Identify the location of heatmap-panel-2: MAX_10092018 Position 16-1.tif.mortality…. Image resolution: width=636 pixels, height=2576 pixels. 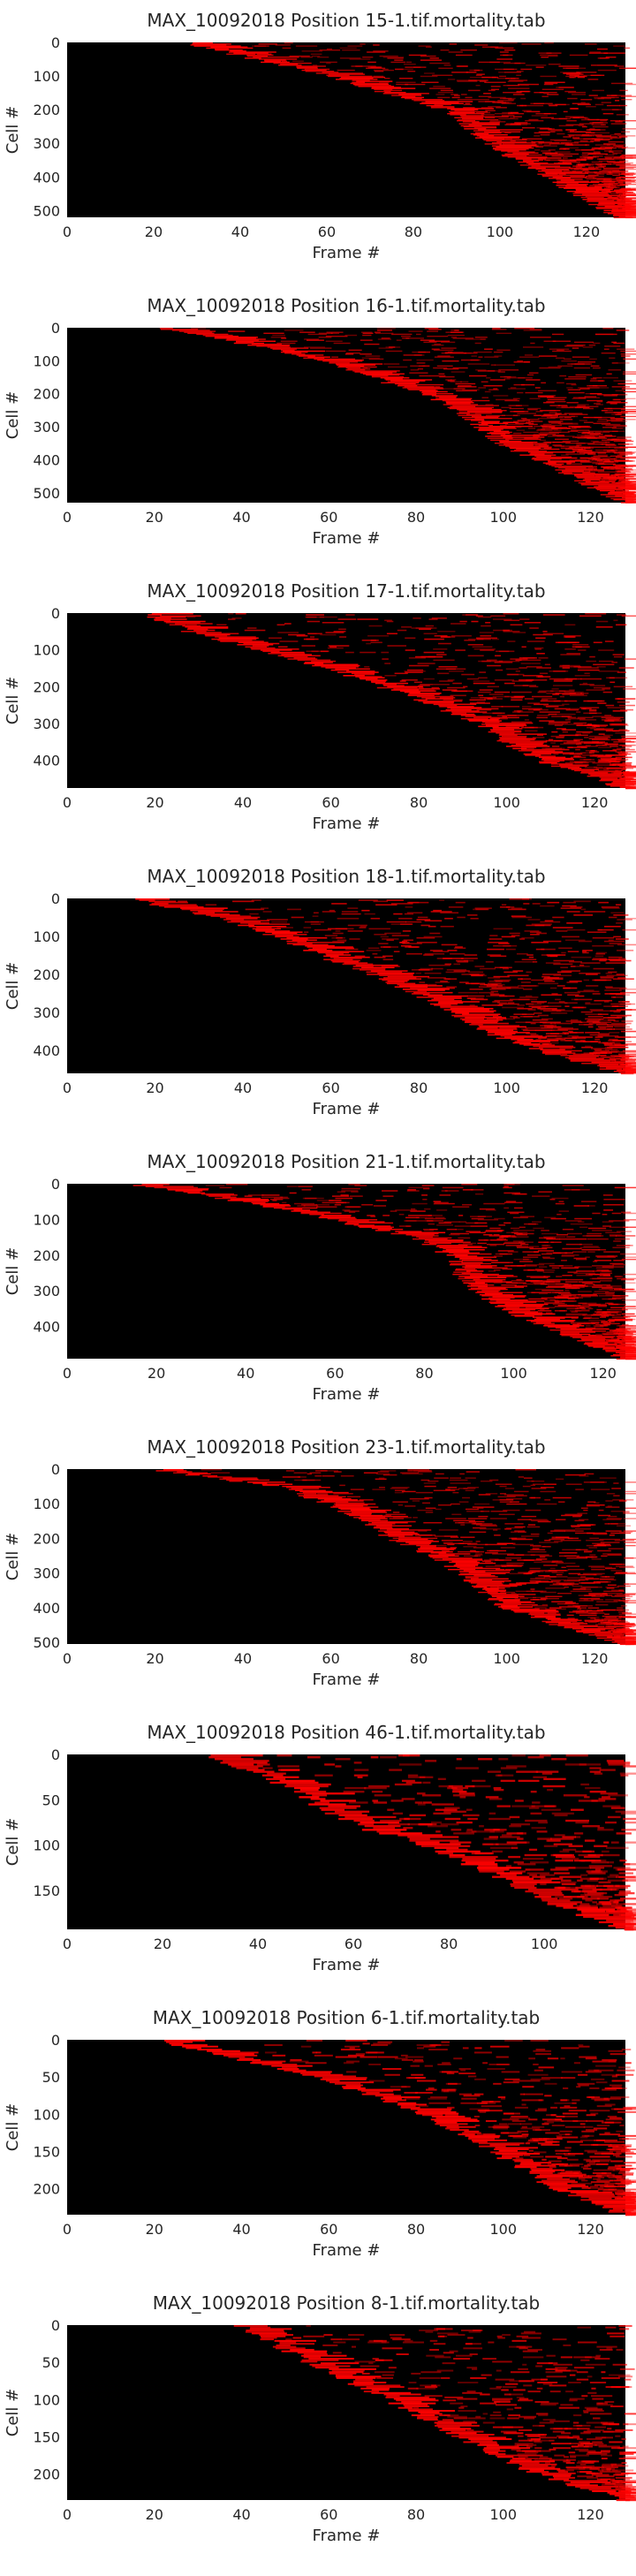
(320, 422).